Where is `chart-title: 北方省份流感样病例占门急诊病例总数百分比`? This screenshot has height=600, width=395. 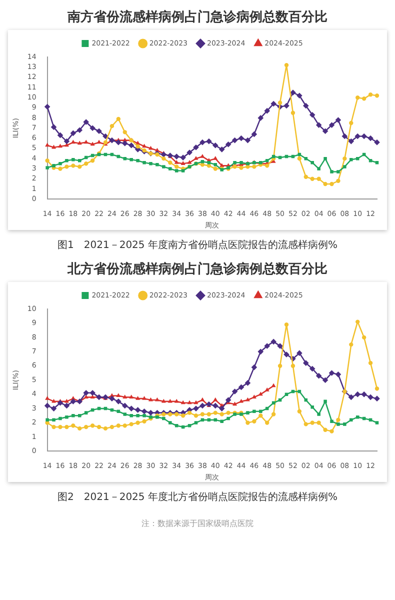 chart-title: 北方省份流感样病例占门急诊病例总数百分比 is located at coordinates (197, 269).